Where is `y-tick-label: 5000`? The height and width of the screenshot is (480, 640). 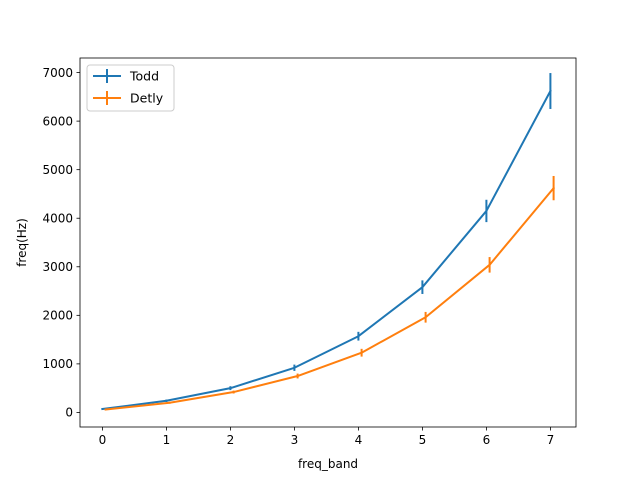
y-tick-label: 5000 is located at coordinates (57, 170).